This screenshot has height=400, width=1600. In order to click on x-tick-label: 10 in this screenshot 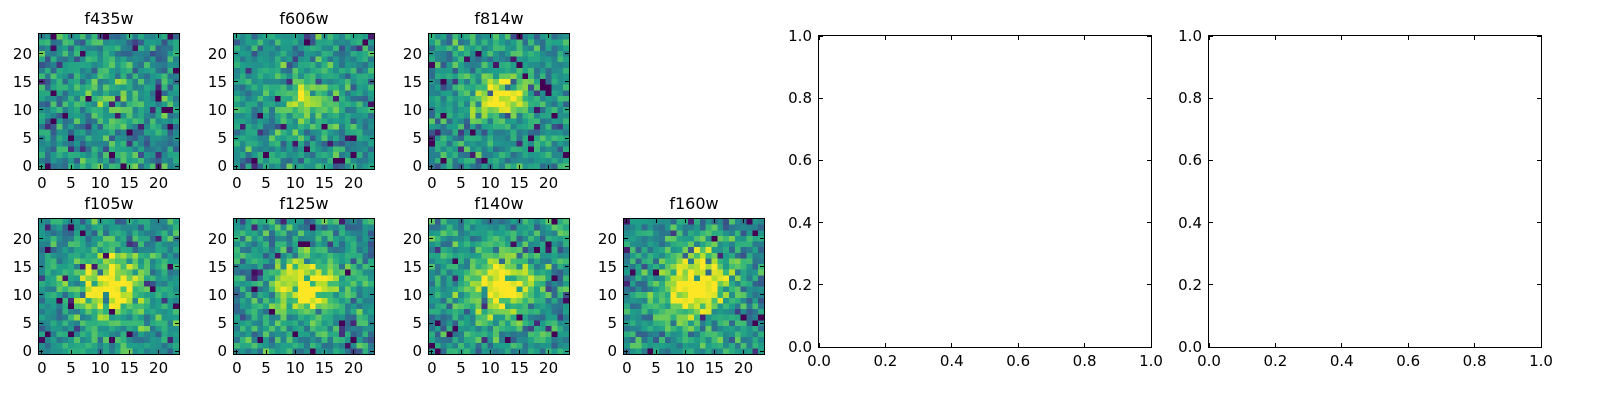, I will do `click(100, 183)`.